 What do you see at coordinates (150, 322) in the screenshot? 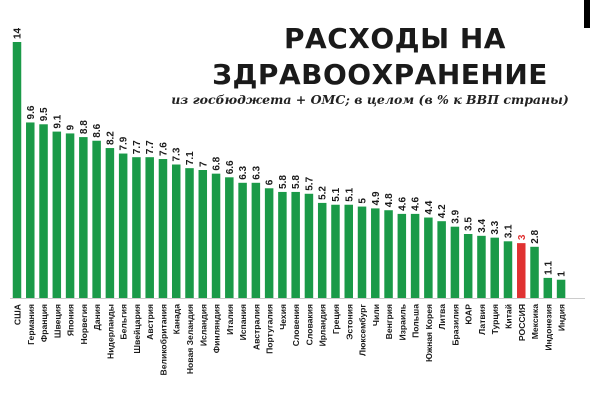
I see `category-label-11: Австрия` at bounding box center [150, 322].